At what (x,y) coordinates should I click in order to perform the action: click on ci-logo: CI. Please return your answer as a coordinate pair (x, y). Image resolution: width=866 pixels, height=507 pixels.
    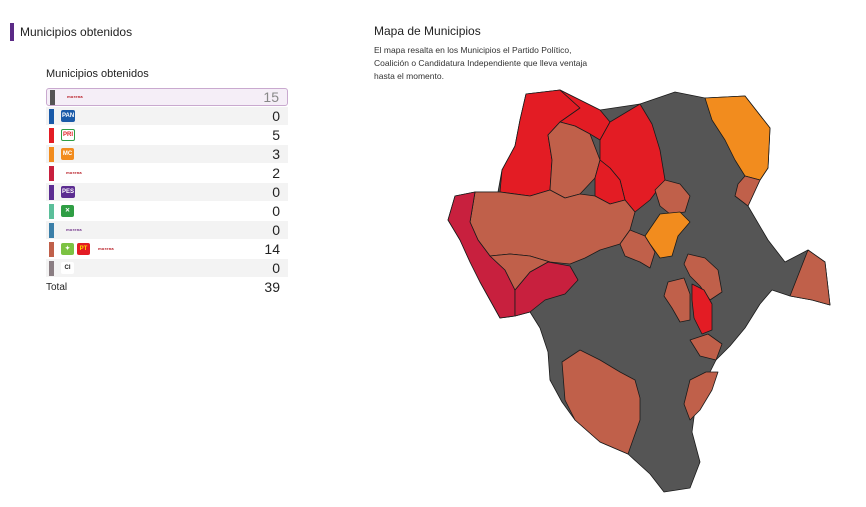
    Looking at the image, I should click on (67, 268).